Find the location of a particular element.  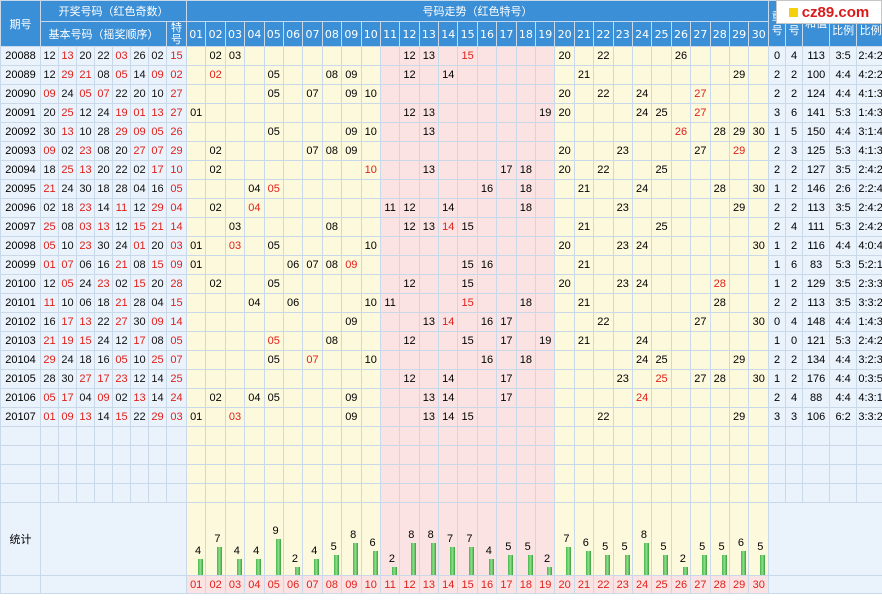

basic-number-cell: 06 is located at coordinates (85, 265).